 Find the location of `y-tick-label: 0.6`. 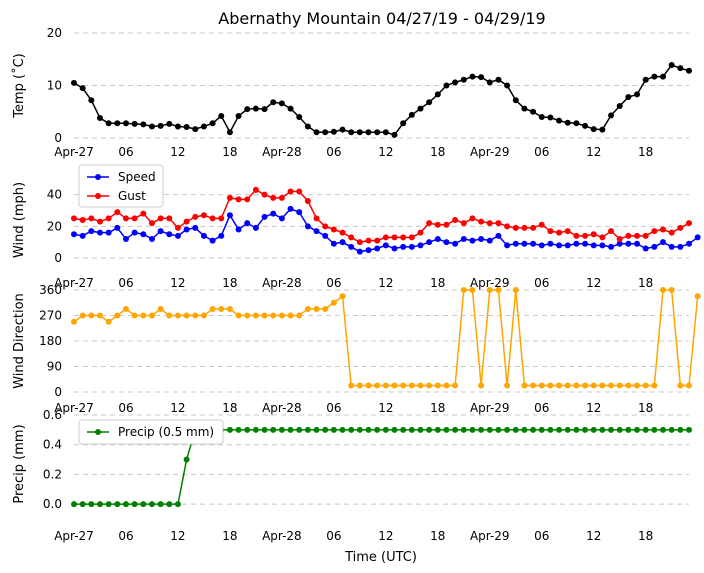

y-tick-label: 0.6 is located at coordinates (52, 415).